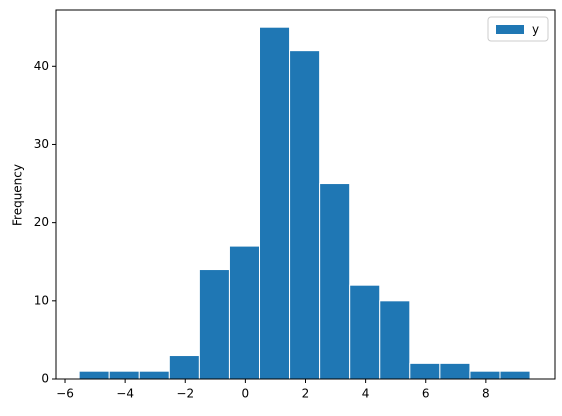 This screenshot has height=416, width=562. Describe the element at coordinates (510, 29) in the screenshot. I see `legend-swatch` at that location.